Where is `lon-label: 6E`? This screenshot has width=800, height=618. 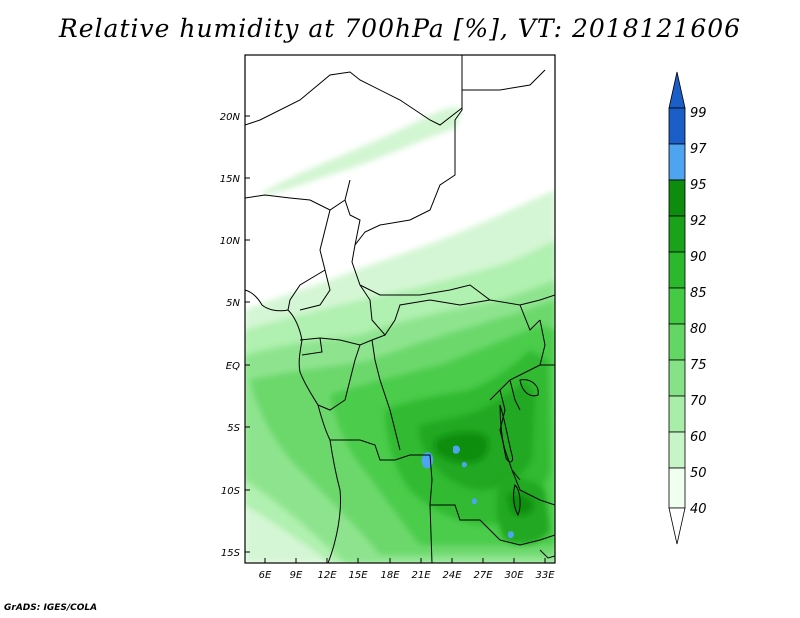
lon-label: 6E is located at coordinates (265, 575).